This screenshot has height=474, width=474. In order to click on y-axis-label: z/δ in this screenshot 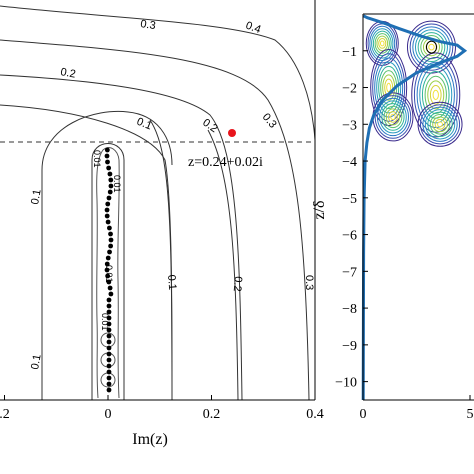, I will do `click(319, 209)`.